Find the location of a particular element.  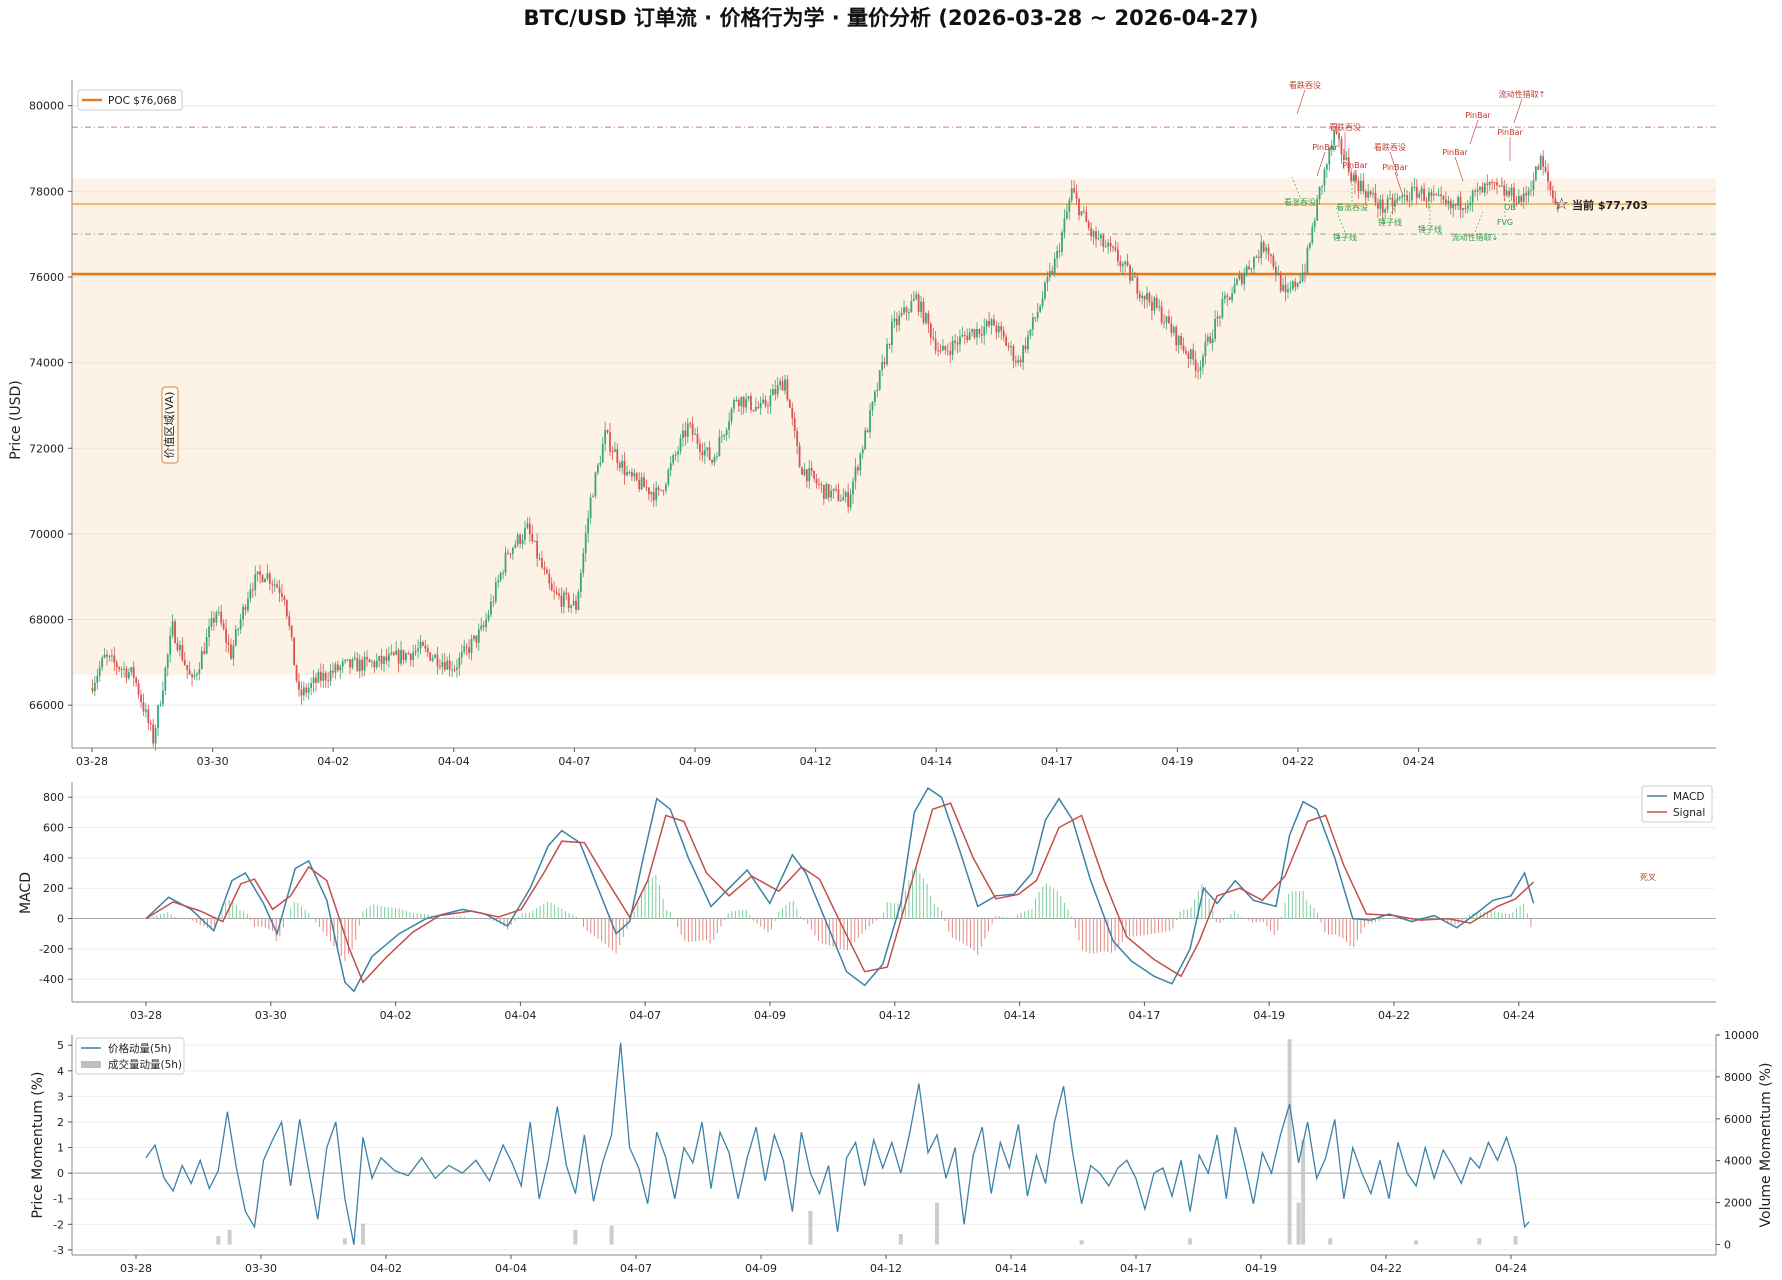

macd-xtick-label: 04-24 is located at coordinates (1519, 1015).